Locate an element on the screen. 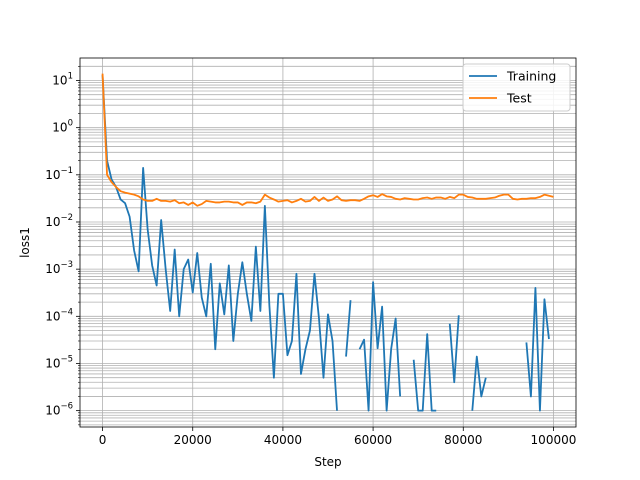  y-tick-label: 10⁰ is located at coordinates (62, 127).